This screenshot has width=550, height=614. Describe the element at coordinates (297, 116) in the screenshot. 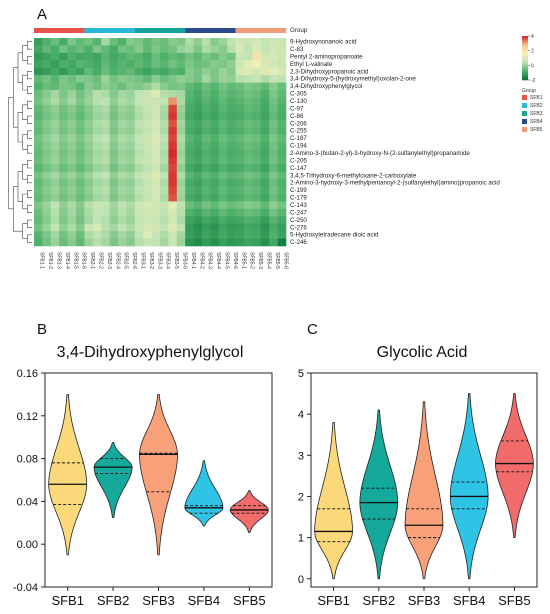

I see `heatmap-row-label: C-86` at that location.